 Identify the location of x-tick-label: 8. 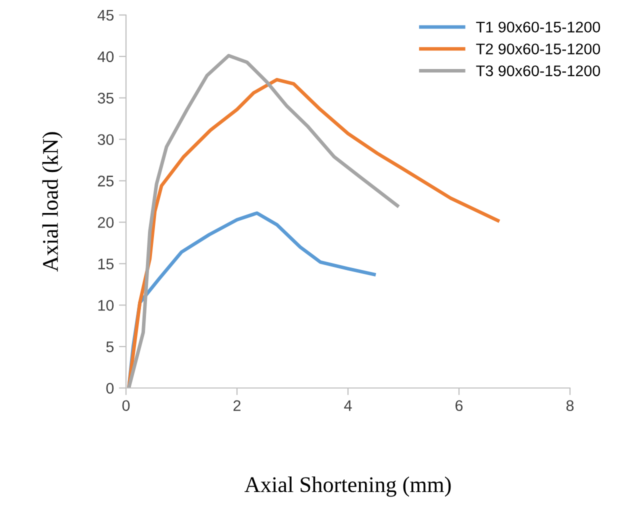
(570, 406).